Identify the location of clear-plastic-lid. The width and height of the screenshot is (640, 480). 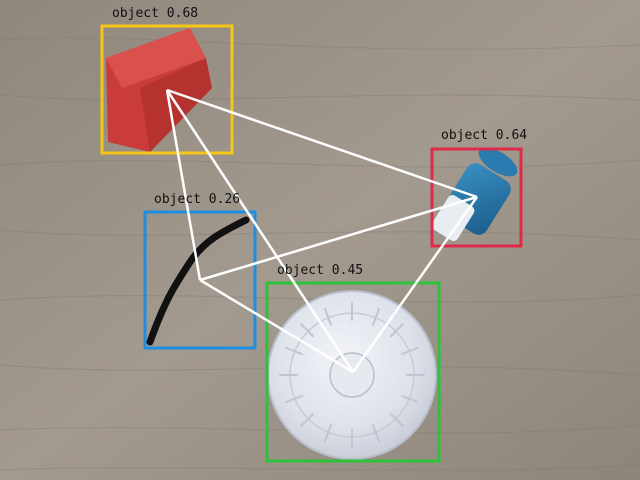
(352, 375).